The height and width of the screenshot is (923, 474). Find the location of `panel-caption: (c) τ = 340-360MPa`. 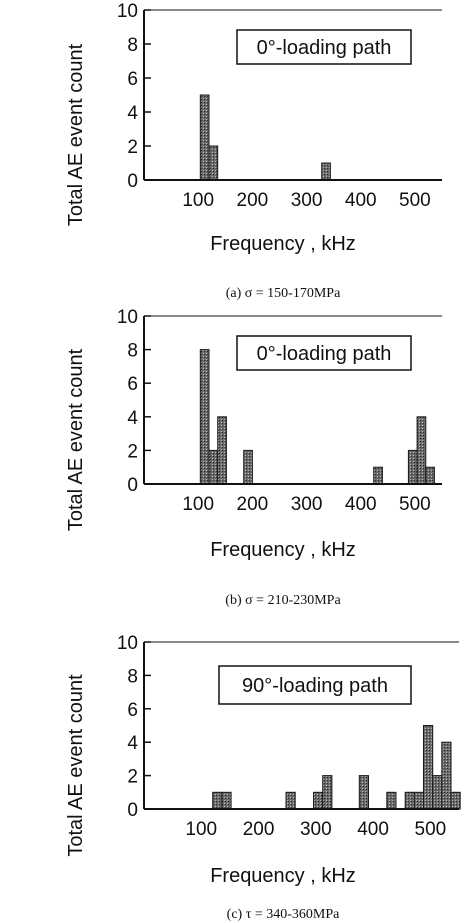

panel-caption: (c) τ = 340-360MPa is located at coordinates (283, 914).